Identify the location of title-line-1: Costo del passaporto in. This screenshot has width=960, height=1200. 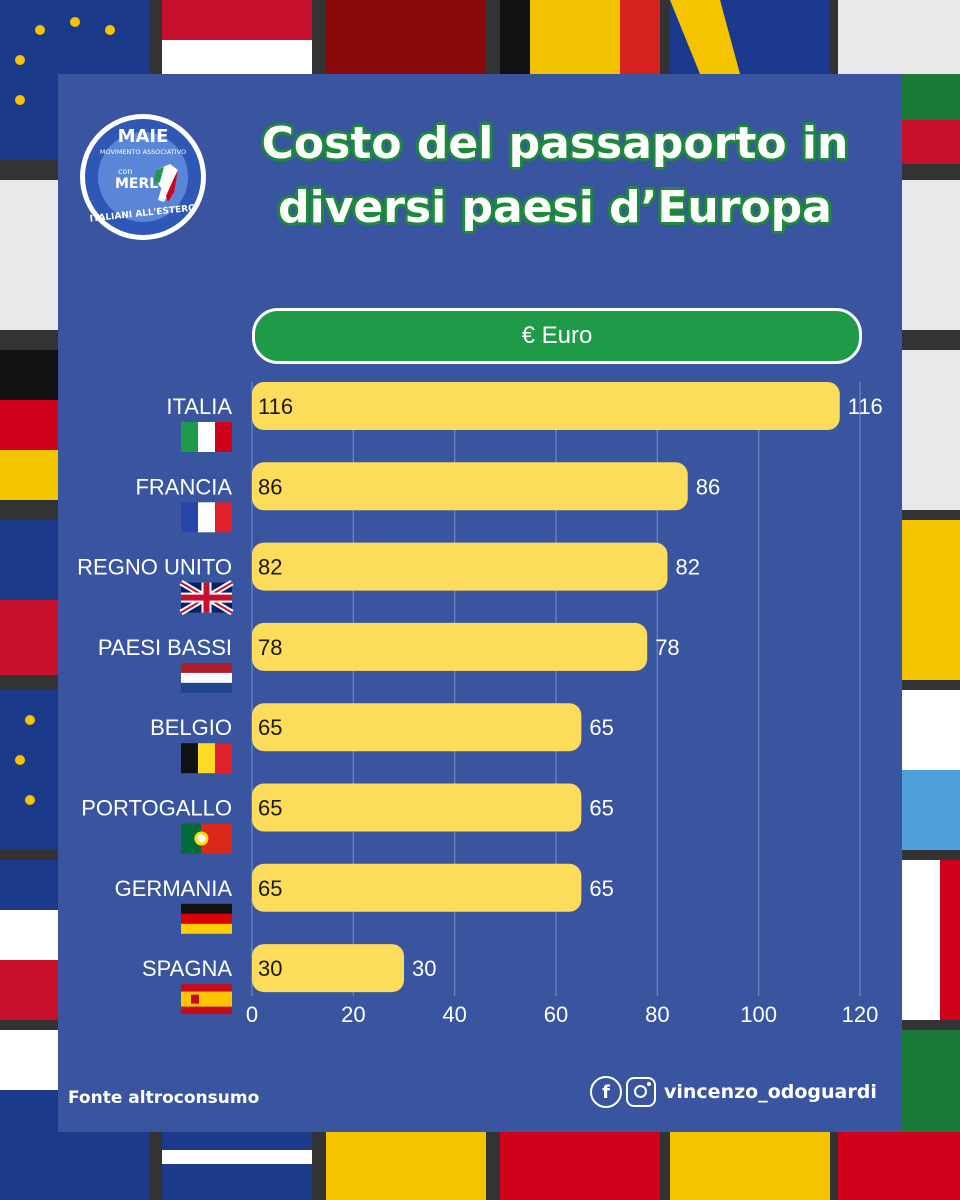
(555, 143).